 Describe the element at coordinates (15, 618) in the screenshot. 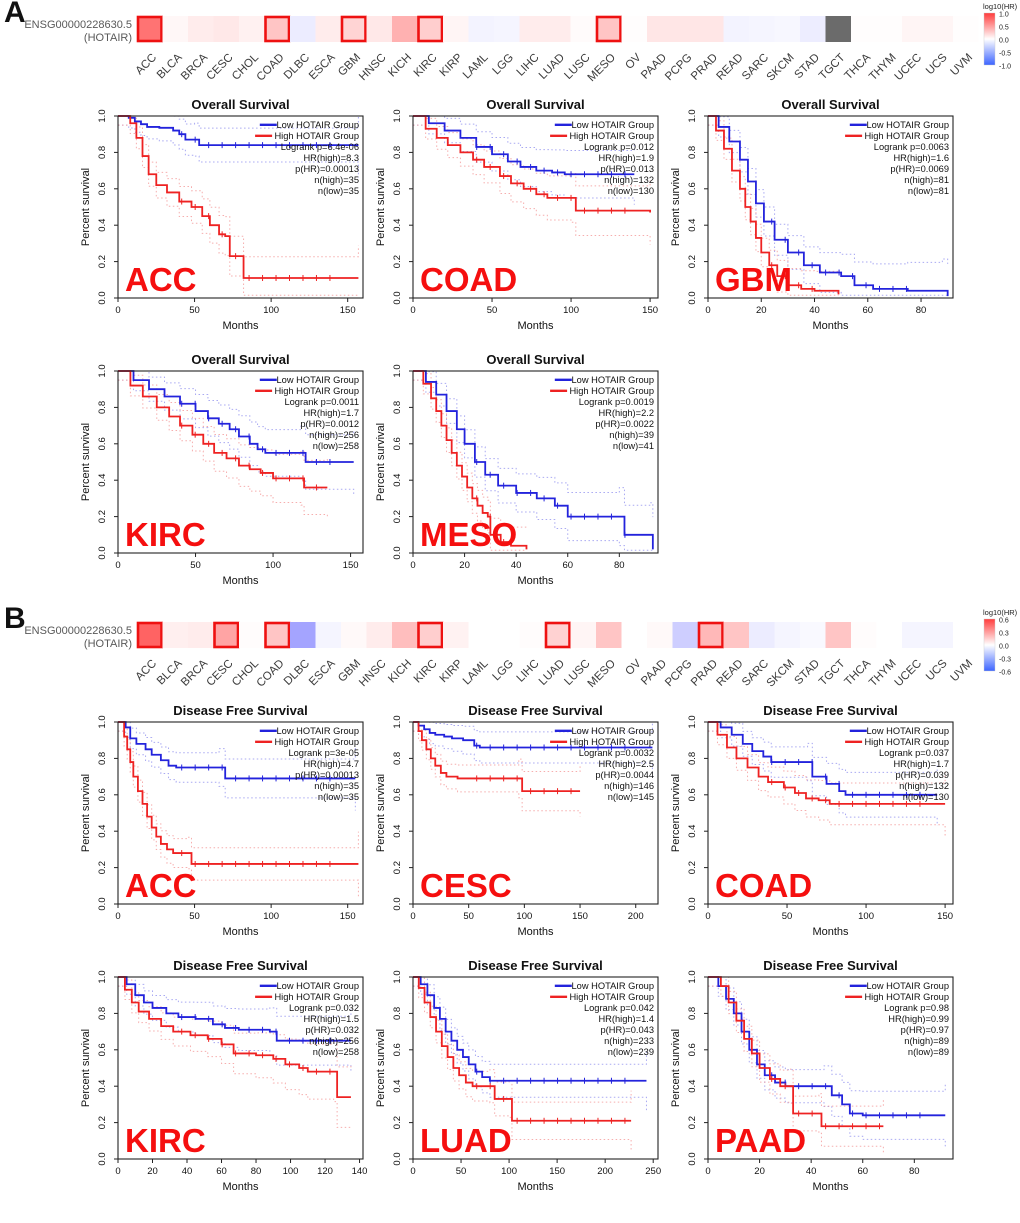

I see `panel-b-letter: B` at that location.